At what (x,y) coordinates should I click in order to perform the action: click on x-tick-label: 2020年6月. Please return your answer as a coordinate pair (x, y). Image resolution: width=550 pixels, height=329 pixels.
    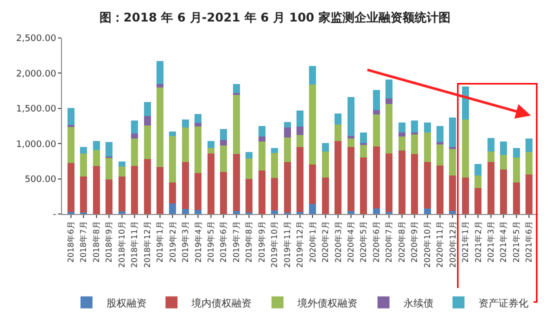
    Looking at the image, I should click on (376, 242).